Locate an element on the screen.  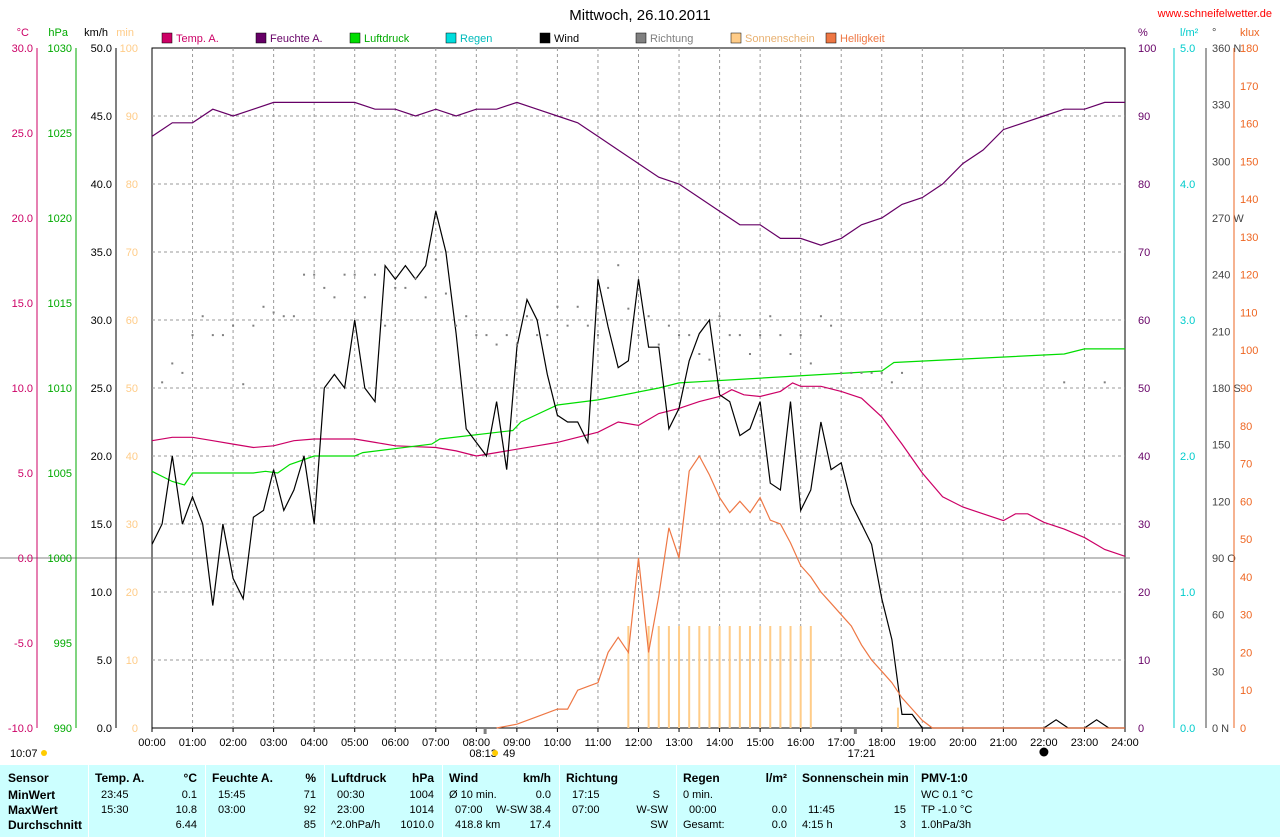
sunrise-minutes: 49 is located at coordinates (509, 754).